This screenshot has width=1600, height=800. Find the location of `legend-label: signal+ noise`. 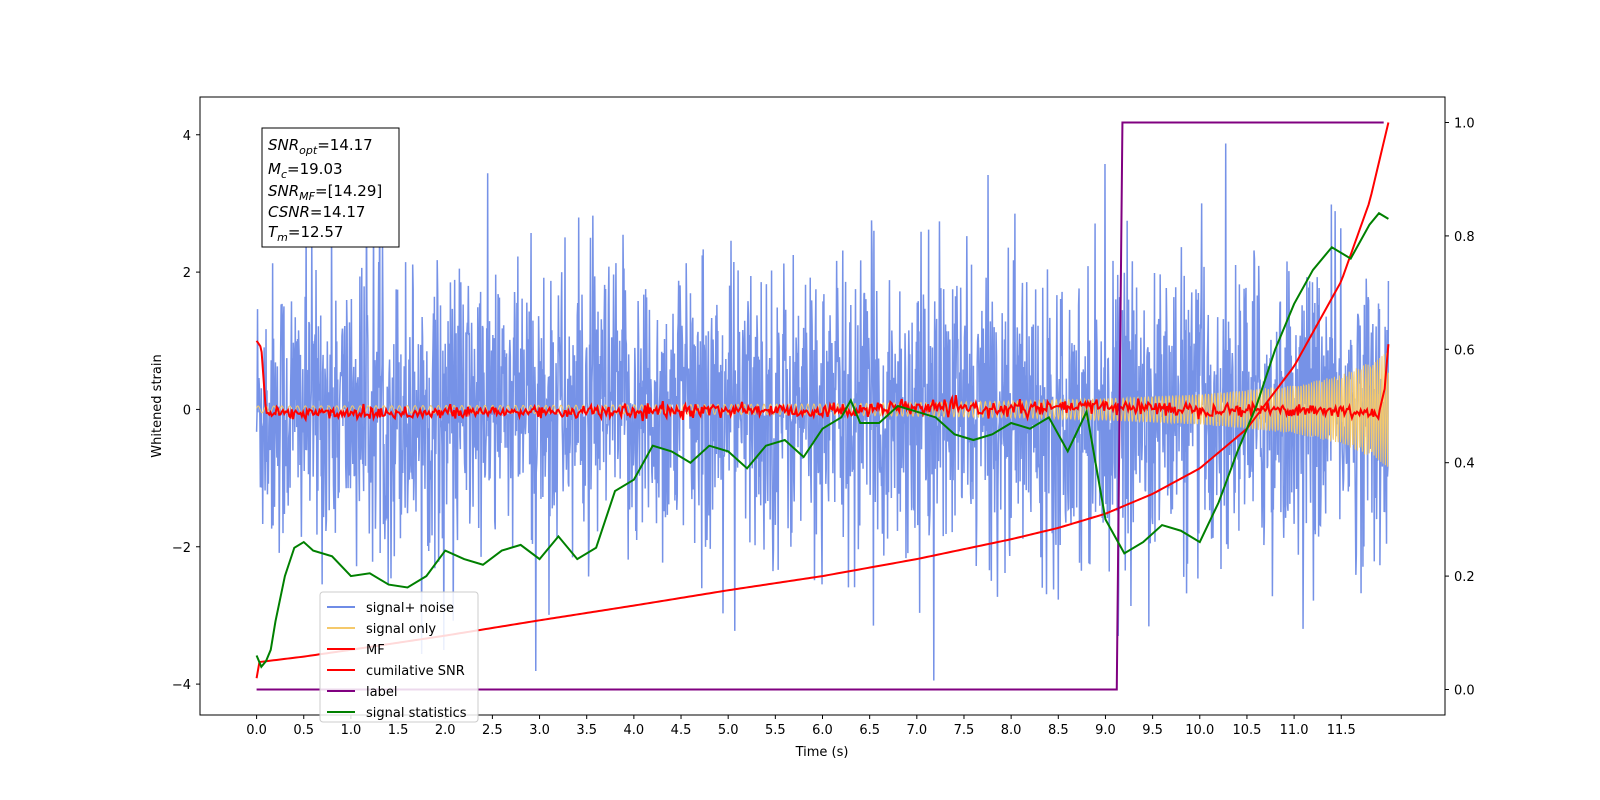

legend-label: signal+ noise is located at coordinates (410, 608).